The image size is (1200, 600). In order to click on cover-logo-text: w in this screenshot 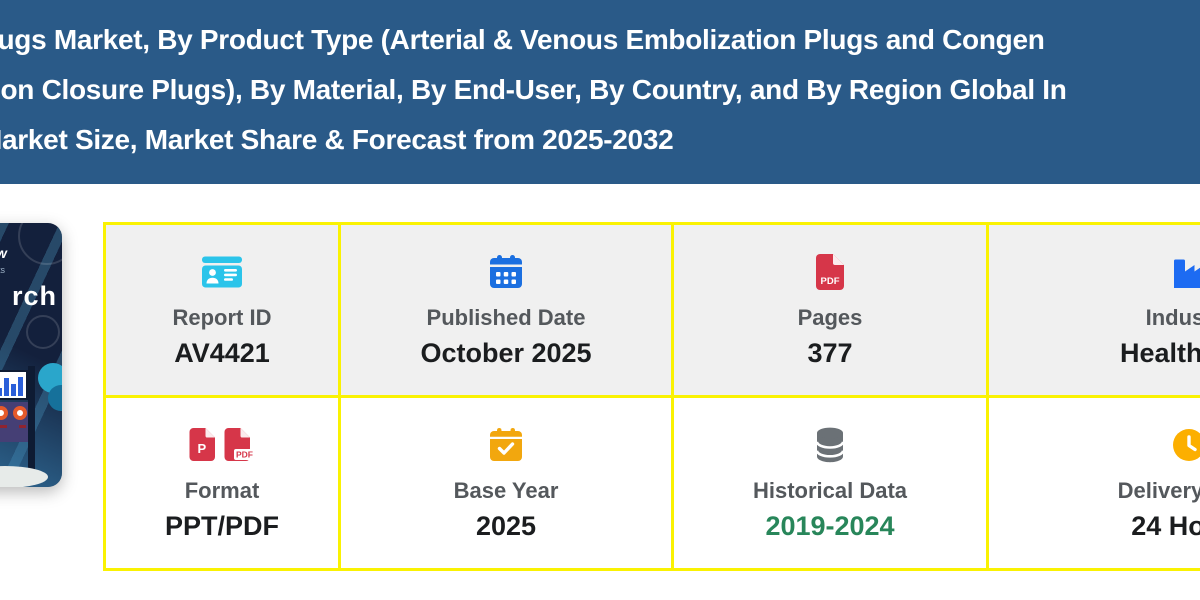, I will do `click(3, 253)`.